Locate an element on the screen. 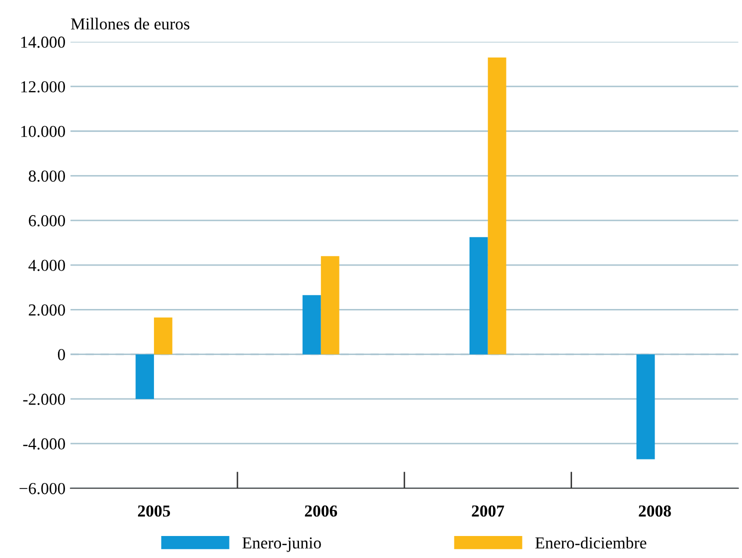  y-axis-title: Millones de euros is located at coordinates (130, 24).